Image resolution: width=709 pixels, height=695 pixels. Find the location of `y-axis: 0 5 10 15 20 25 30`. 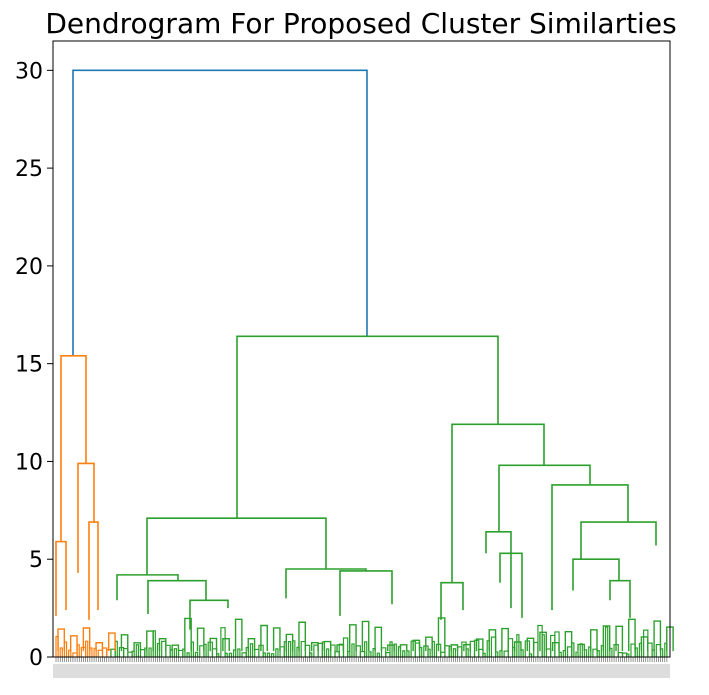

y-axis: 0 5 10 15 20 25 30 is located at coordinates (34, 365).